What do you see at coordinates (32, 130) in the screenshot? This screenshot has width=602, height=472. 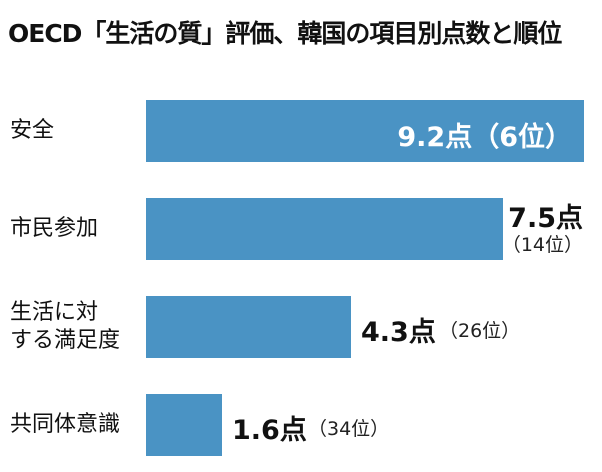 I see `category-label: 安全` at bounding box center [32, 130].